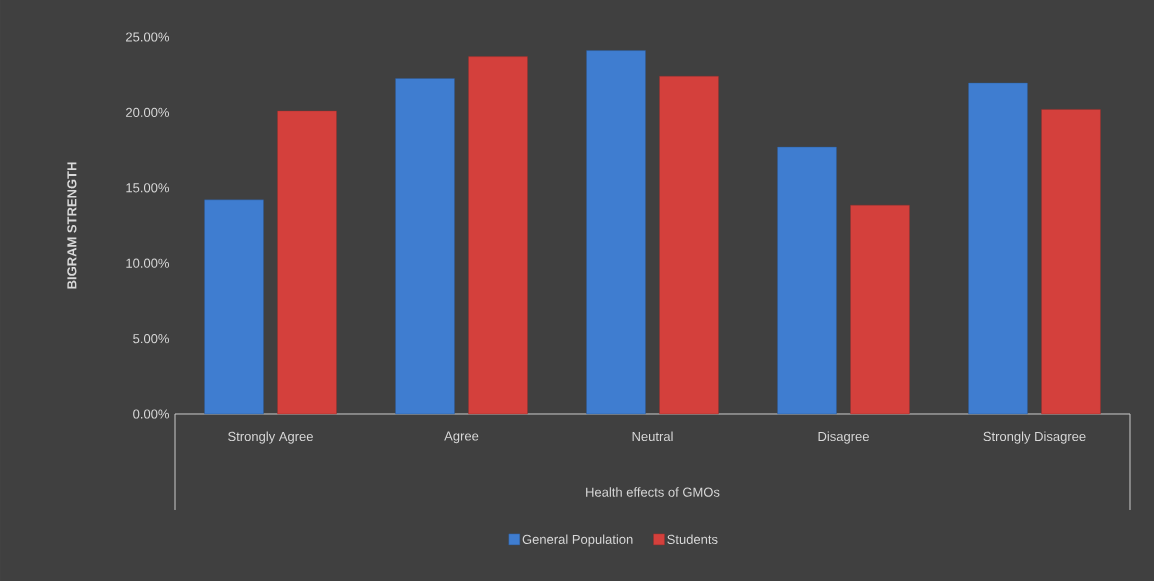 The height and width of the screenshot is (581, 1154). I want to click on x-tick-label: Strongly Agree, so click(270, 437).